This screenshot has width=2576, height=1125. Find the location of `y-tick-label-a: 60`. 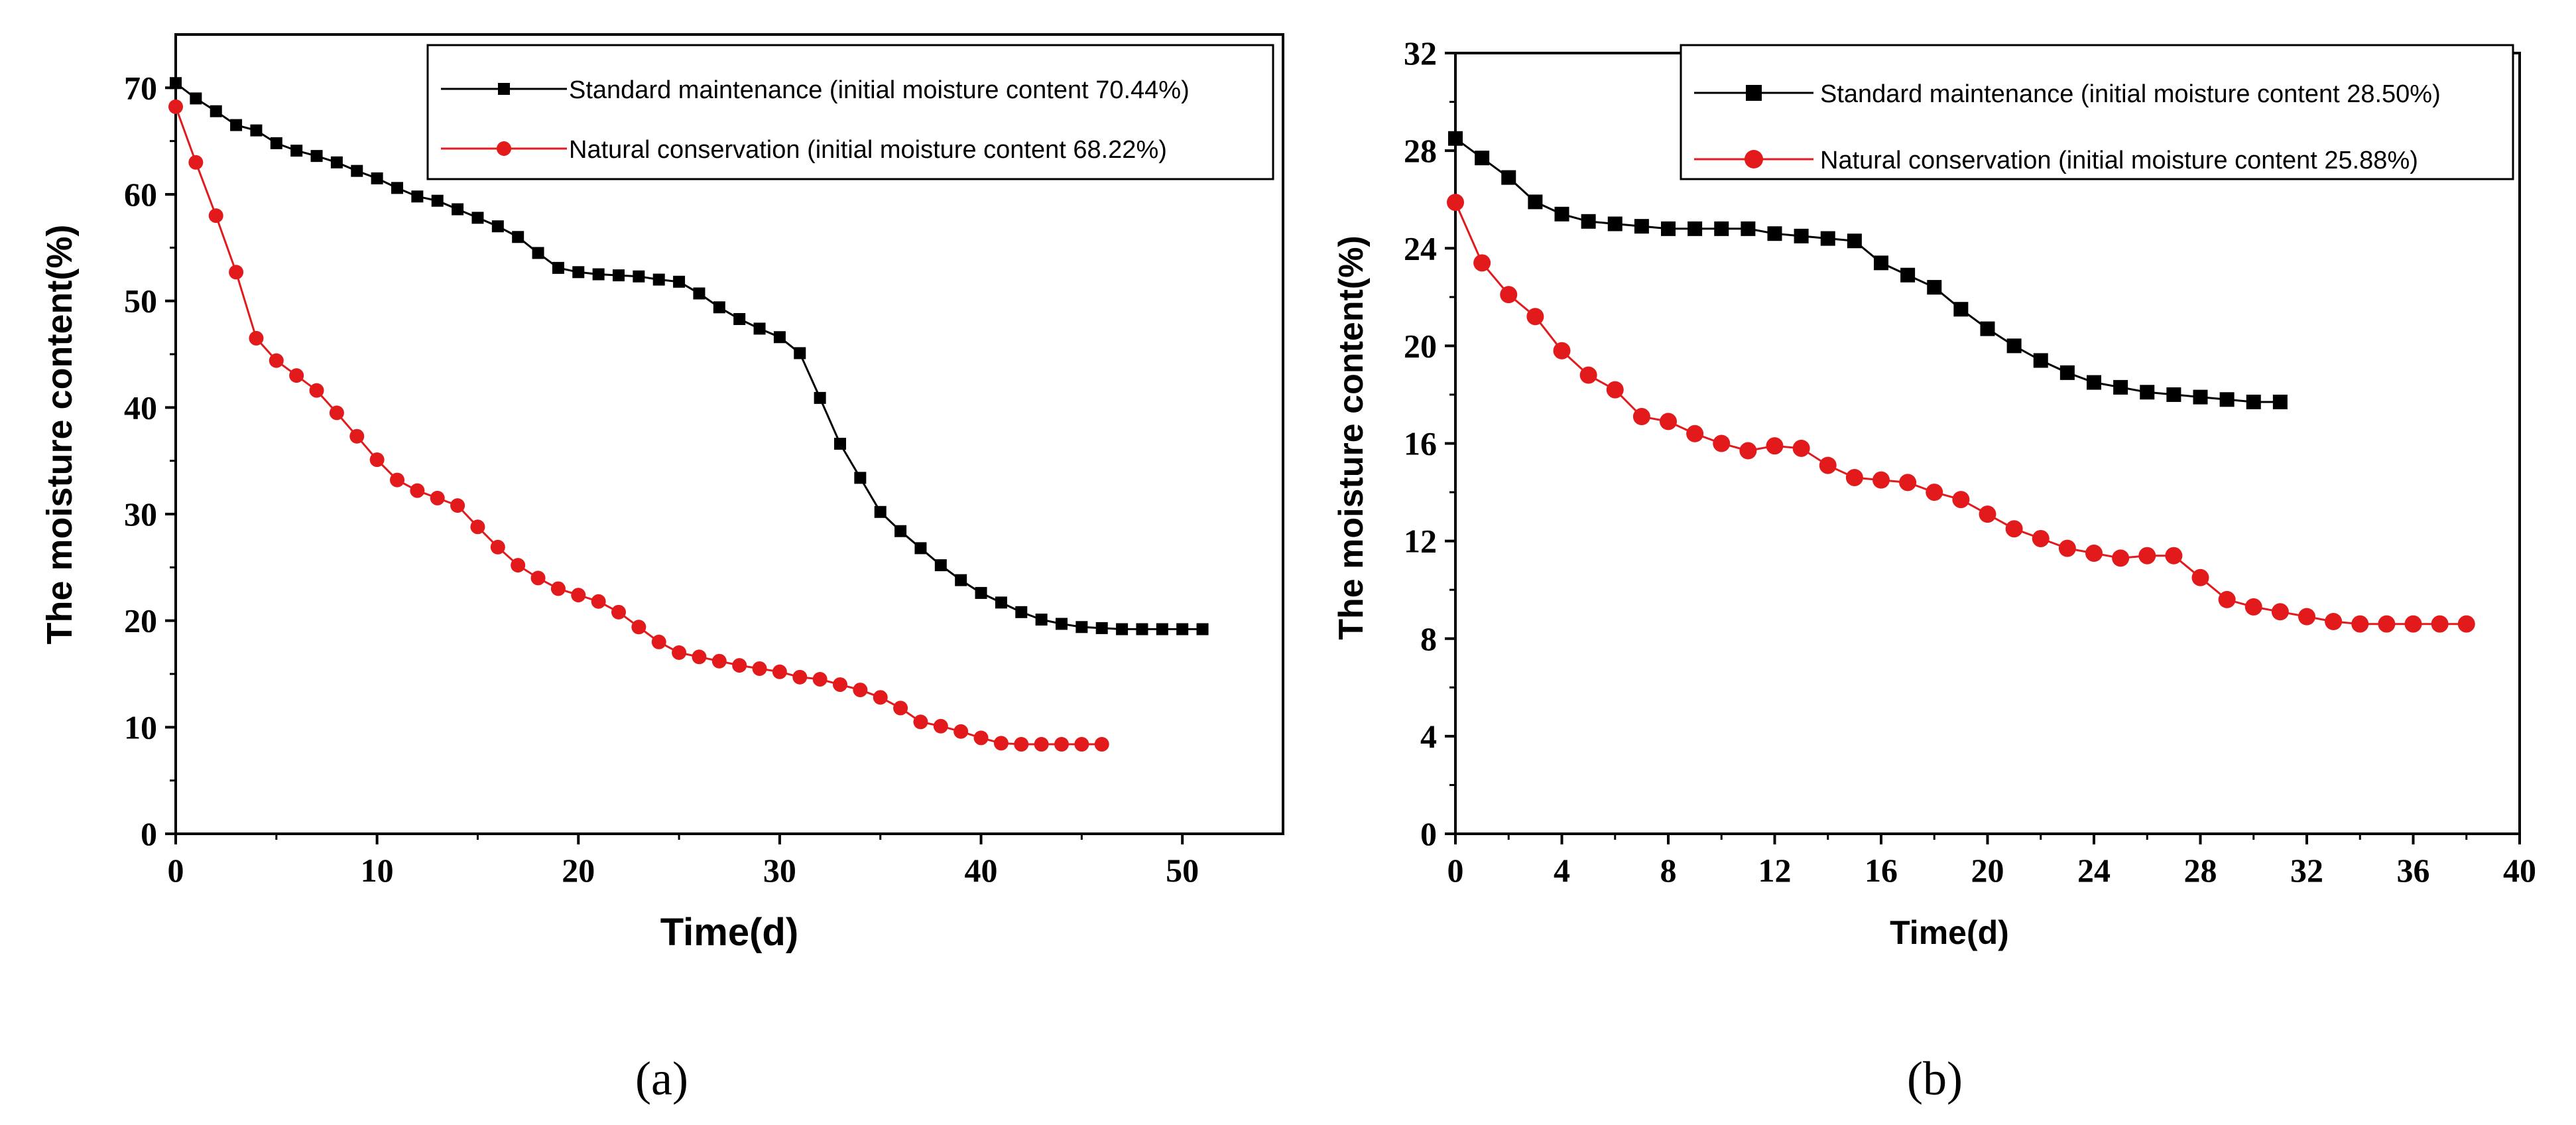

y-tick-label-a: 60 is located at coordinates (140, 194).